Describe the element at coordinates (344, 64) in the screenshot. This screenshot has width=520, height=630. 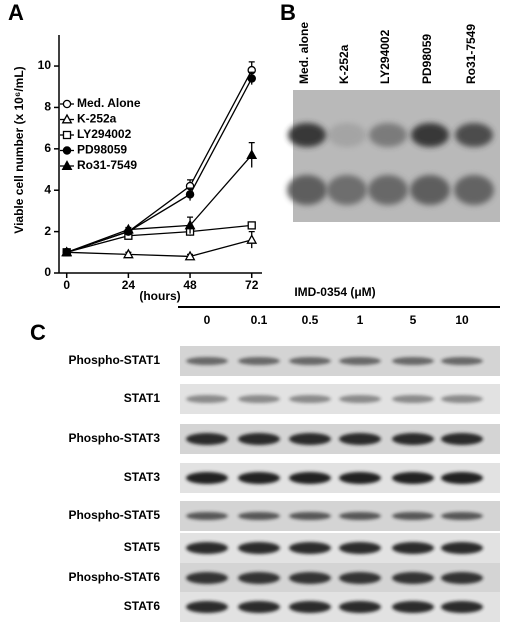
I see `lane-label: K-252a` at that location.